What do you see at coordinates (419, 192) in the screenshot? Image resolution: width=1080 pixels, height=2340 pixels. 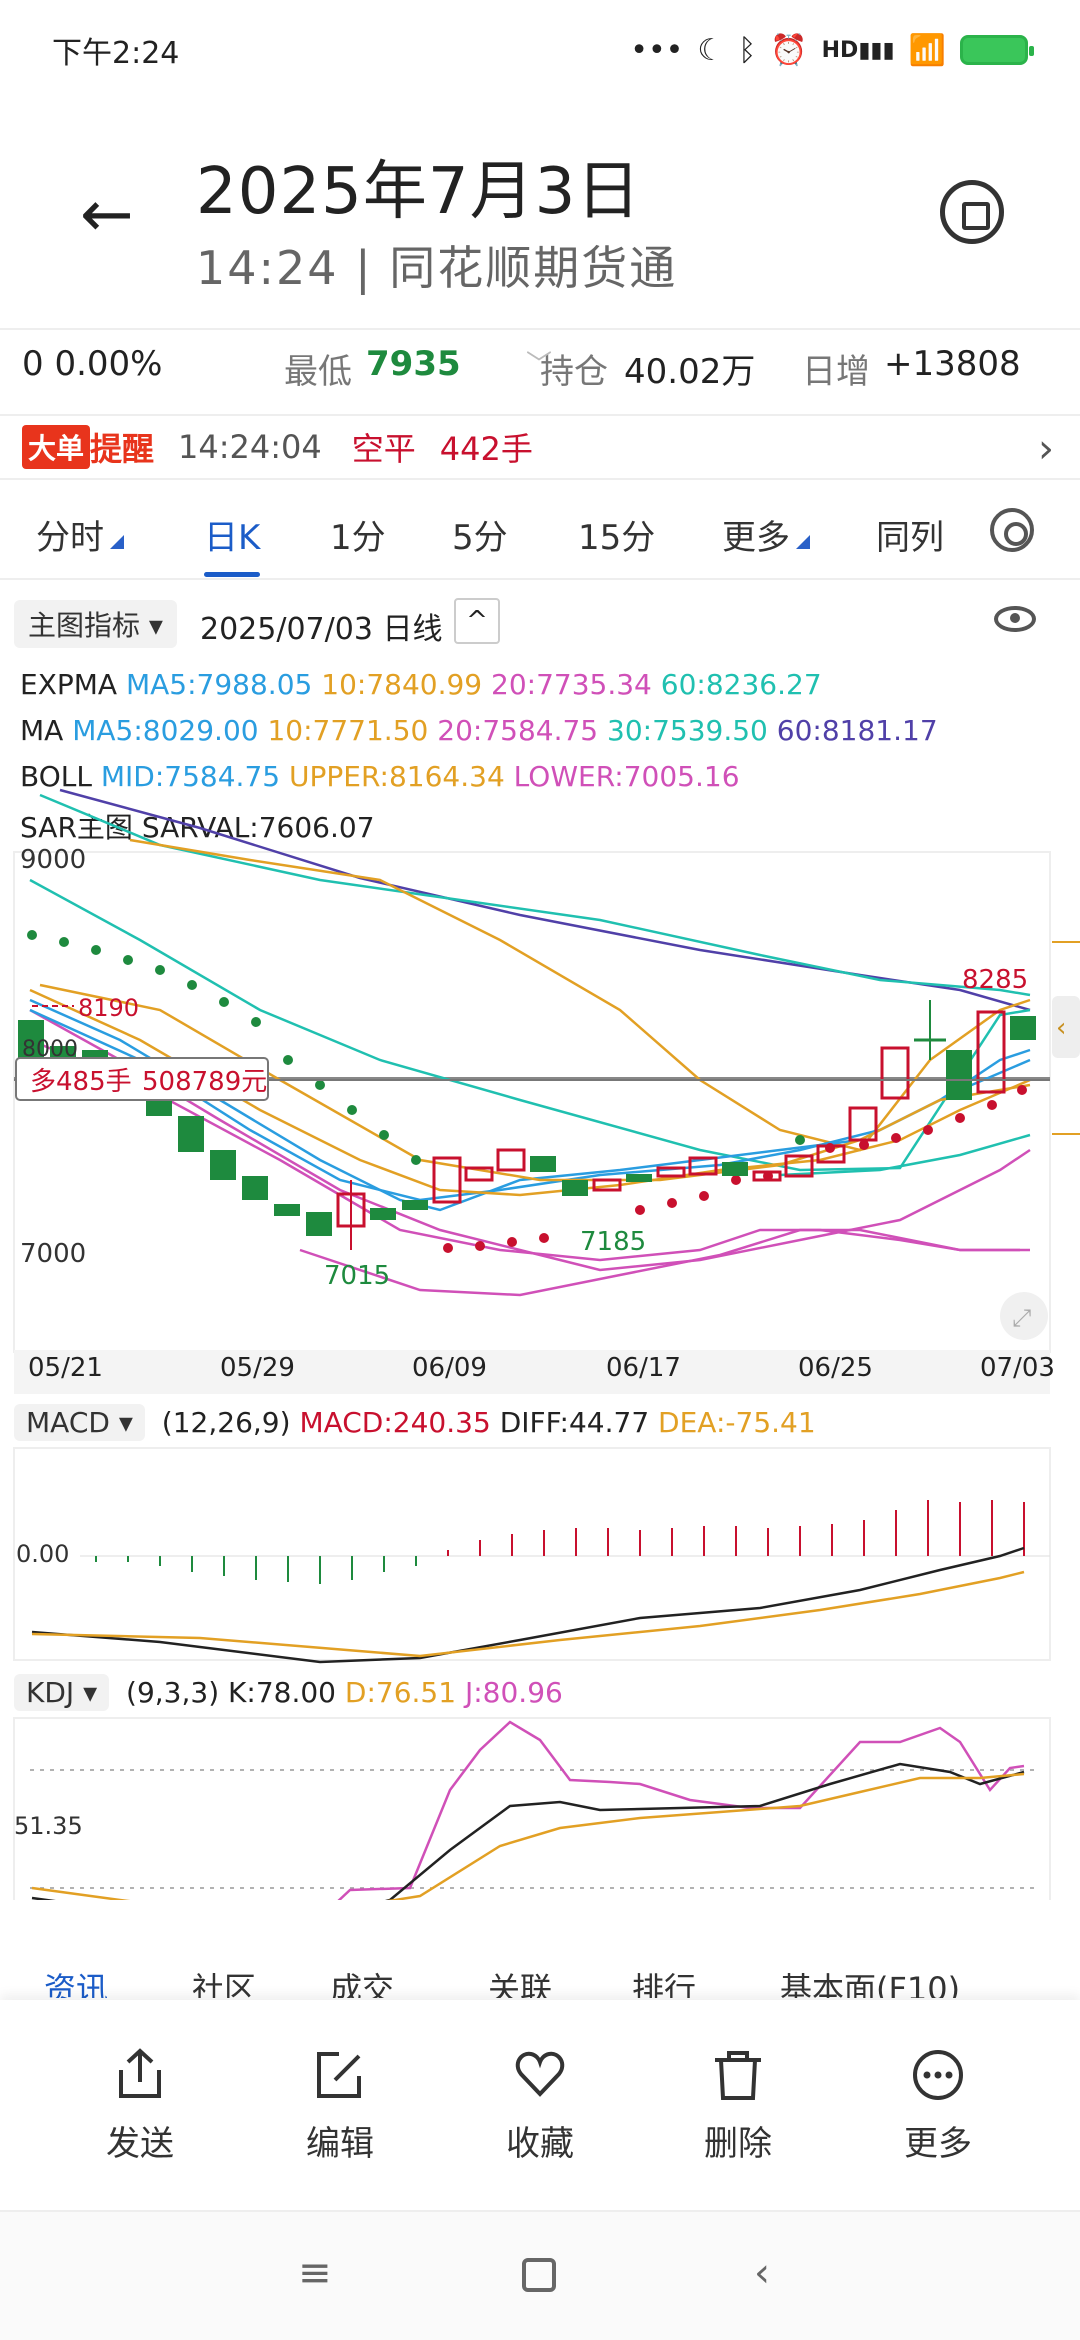 I see `page-title: 2025年7月3日` at bounding box center [419, 192].